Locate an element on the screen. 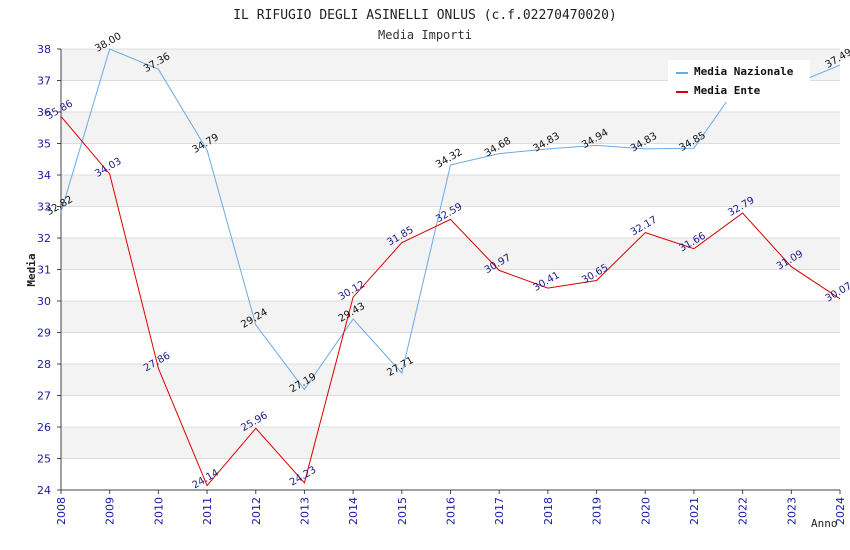 This screenshot has height=550, width=850. x-tick-label: 2009 is located at coordinates (110, 511).